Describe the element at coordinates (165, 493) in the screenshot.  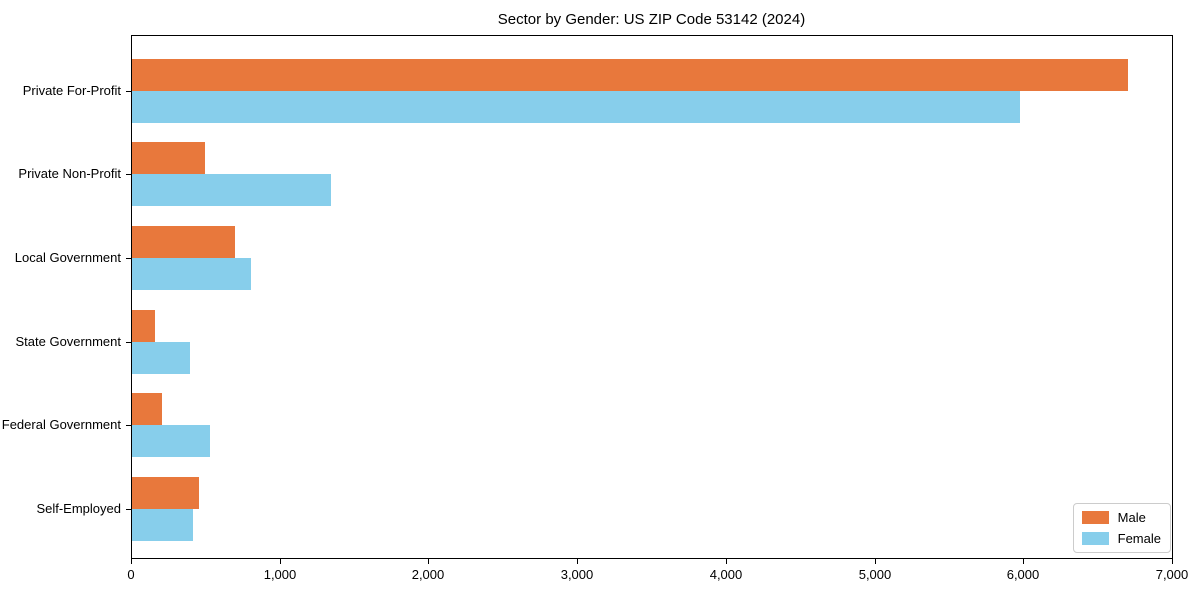
I see `bar-male-self-employed` at that location.